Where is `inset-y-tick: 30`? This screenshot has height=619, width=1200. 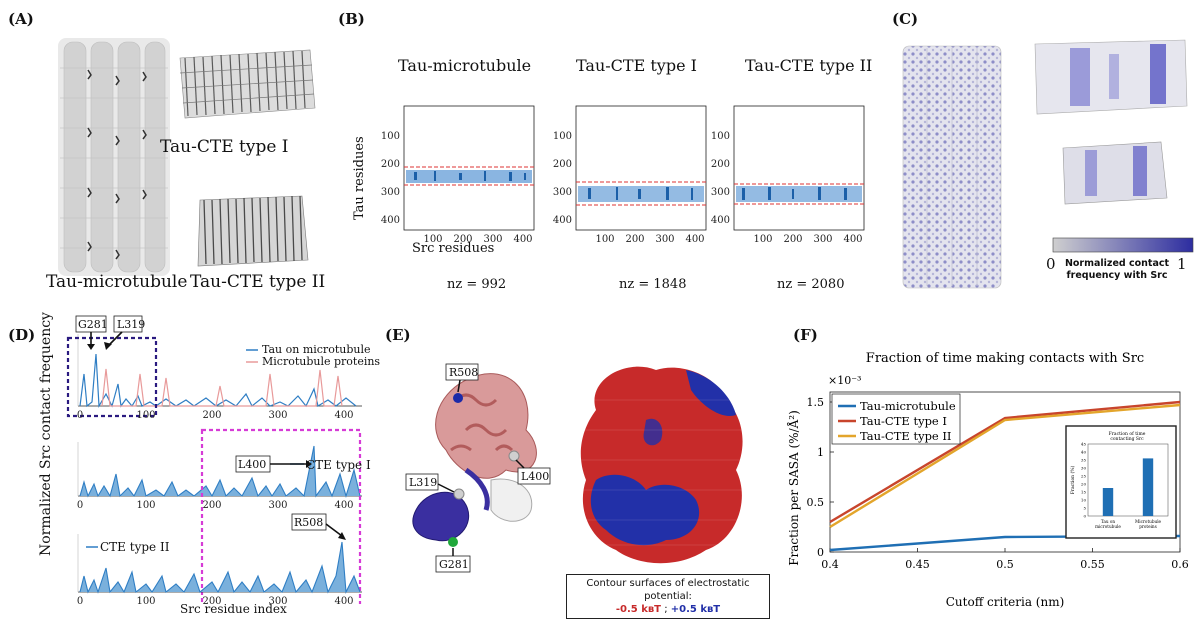
inset-y-tick: 30 is located at coordinates (1084, 468).